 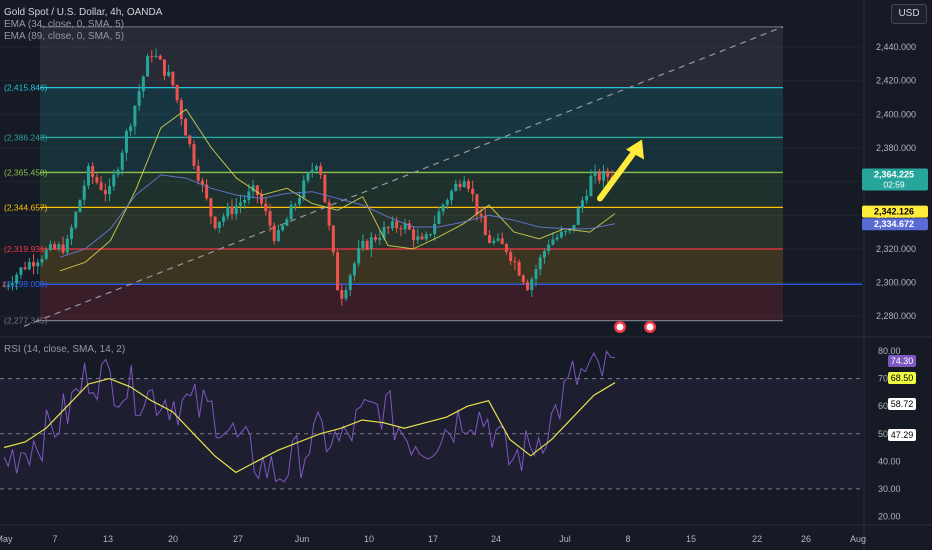 What do you see at coordinates (369, 539) in the screenshot?
I see `time-axis-label: 10` at bounding box center [369, 539].